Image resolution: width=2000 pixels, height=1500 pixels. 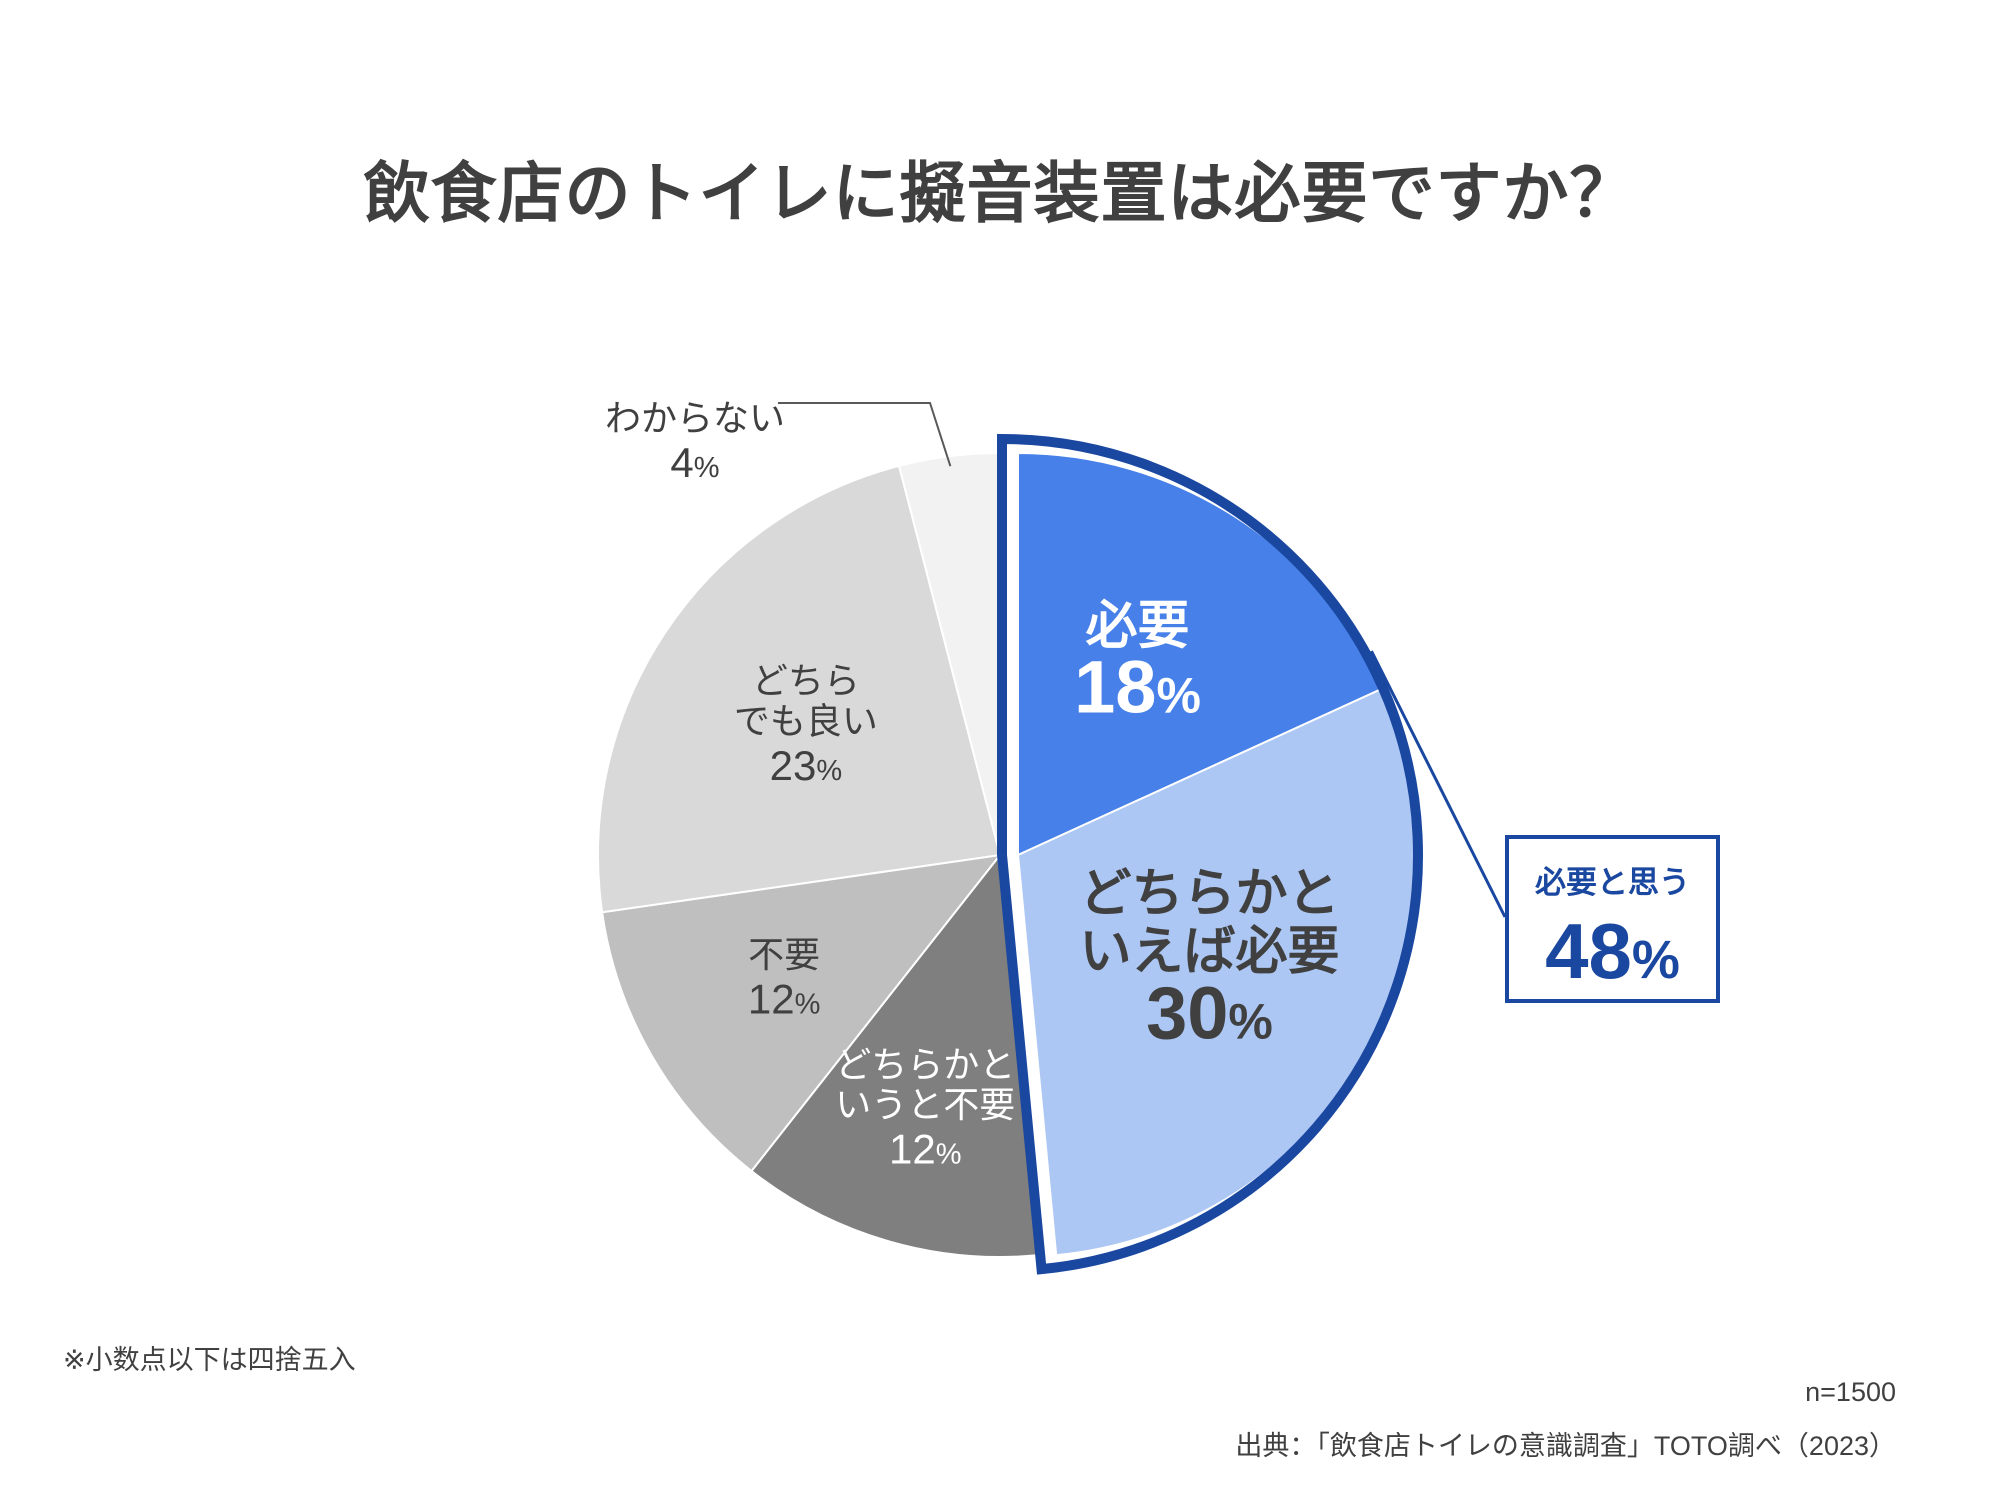 I want to click on callout-value-percent: %, so click(x=1655, y=960).